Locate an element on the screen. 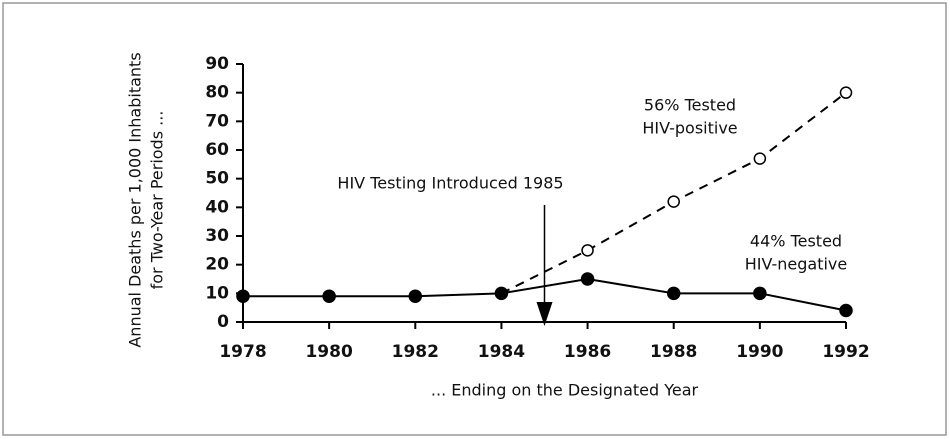 Image resolution: width=950 pixels, height=439 pixels. series-line is located at coordinates (545, 294).